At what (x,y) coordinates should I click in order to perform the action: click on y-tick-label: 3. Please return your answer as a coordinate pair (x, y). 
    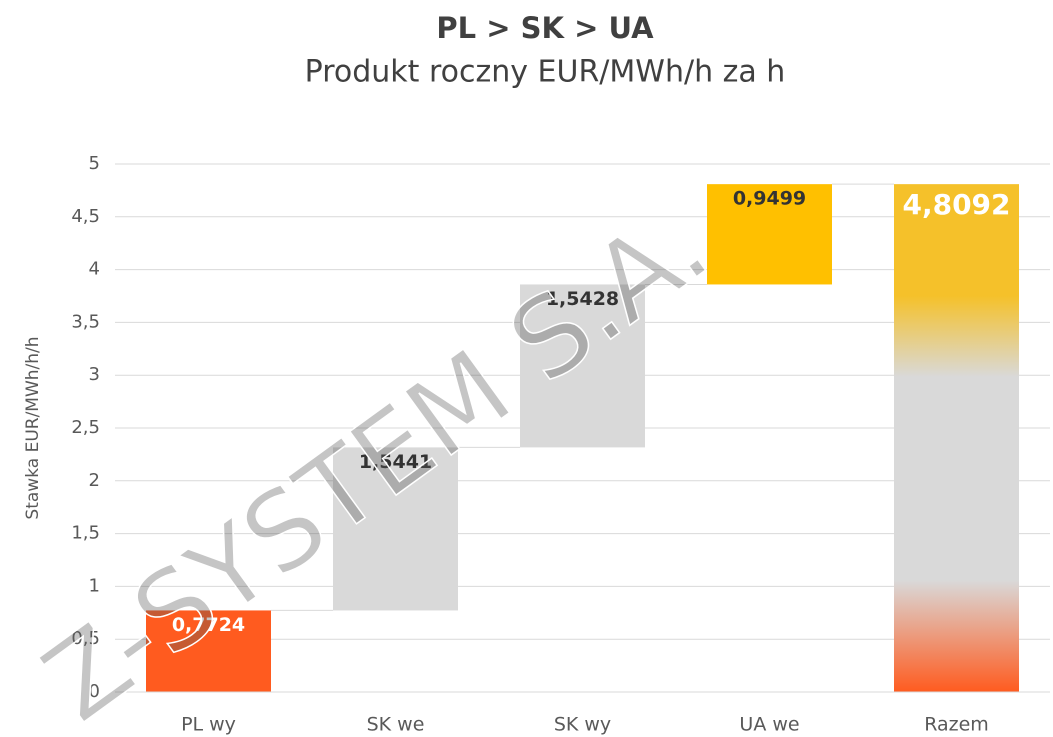
    Looking at the image, I should click on (94, 374).